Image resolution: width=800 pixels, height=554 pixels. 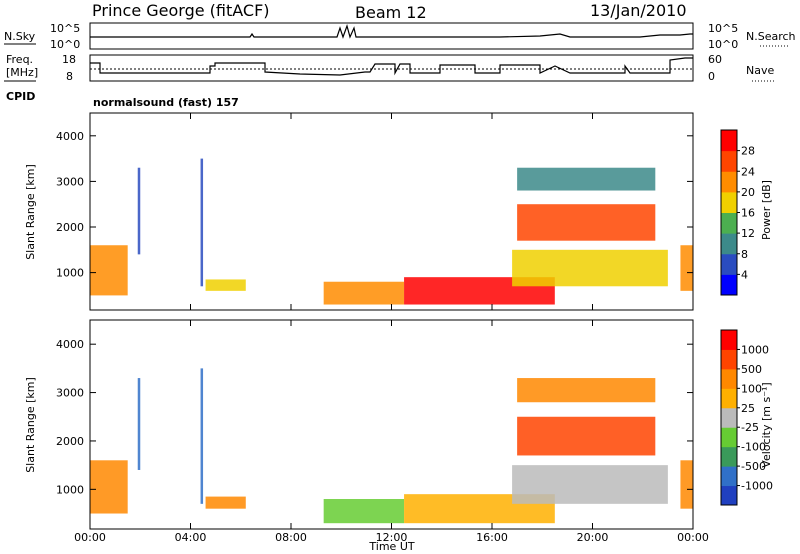 I want to click on time-axis-label: Time UT, so click(x=391, y=546).